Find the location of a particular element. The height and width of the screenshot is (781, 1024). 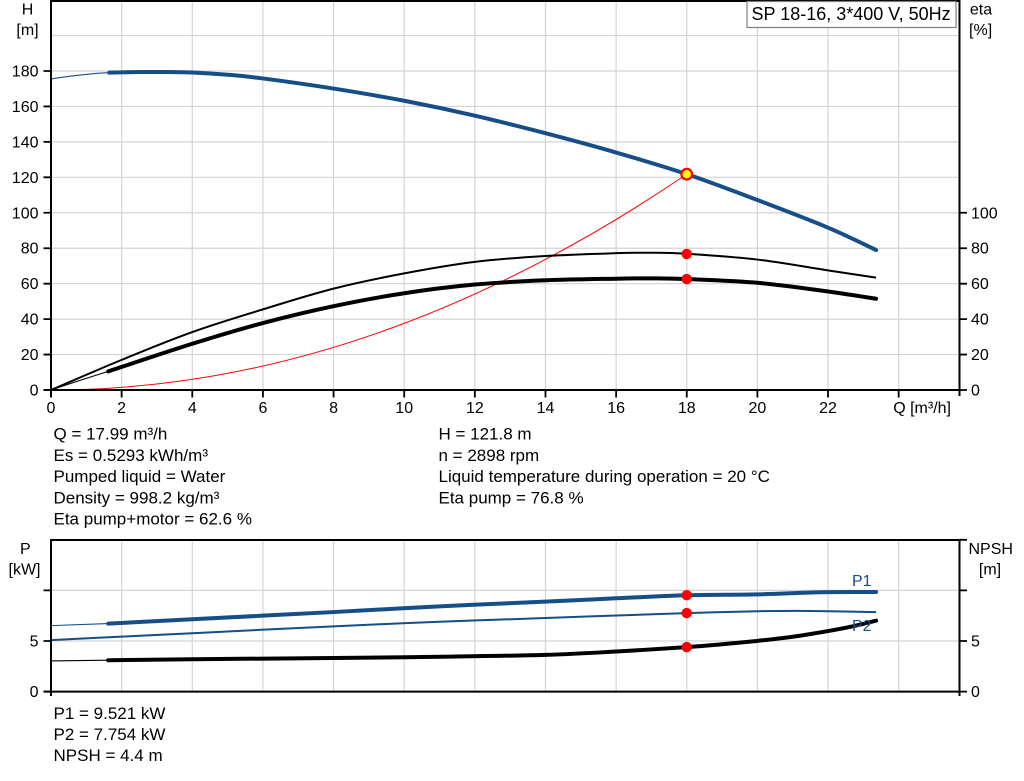

svg-text: n = 2898 rpm is located at coordinates (489, 455).